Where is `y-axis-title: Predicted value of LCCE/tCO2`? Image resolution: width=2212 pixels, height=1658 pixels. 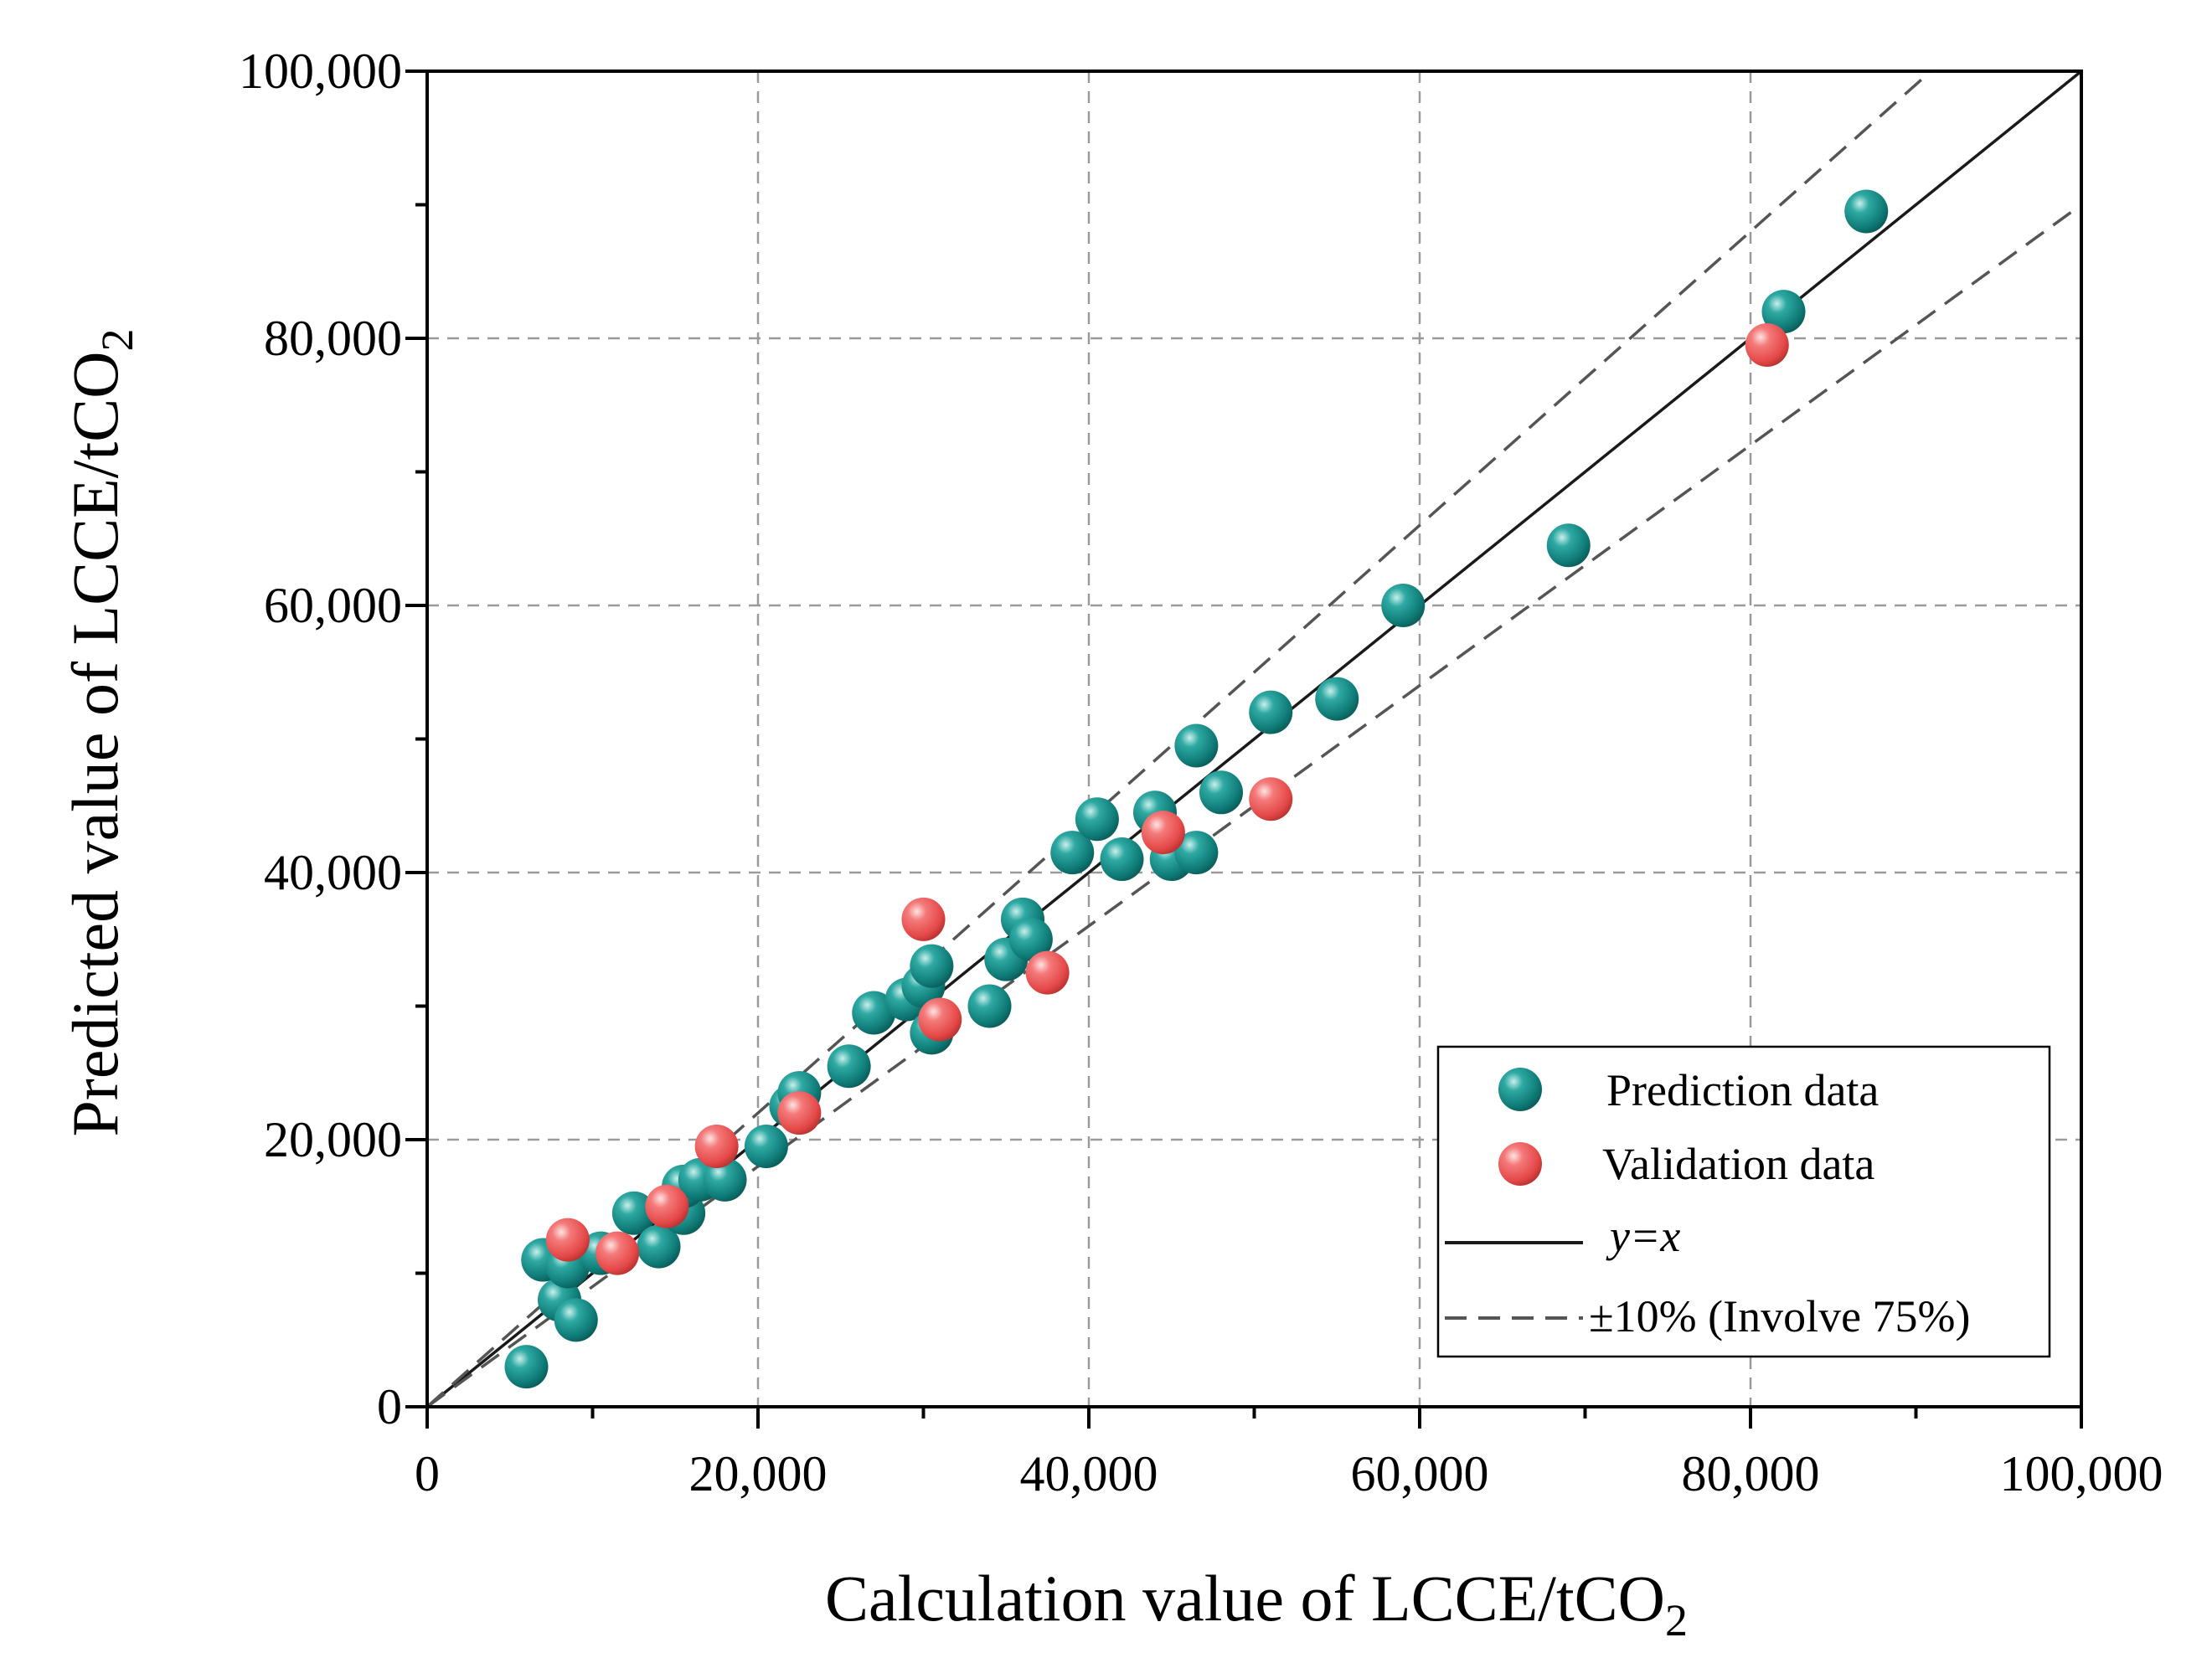
y-axis-title: Predicted value of LCCE/tCO2 is located at coordinates (100, 733).